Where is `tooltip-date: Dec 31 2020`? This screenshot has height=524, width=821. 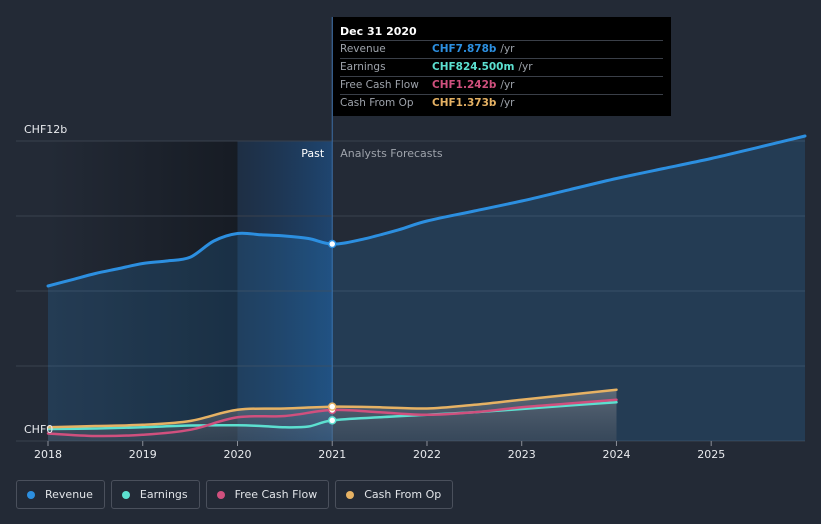
tooltip-date: Dec 31 2020 is located at coordinates (378, 31).